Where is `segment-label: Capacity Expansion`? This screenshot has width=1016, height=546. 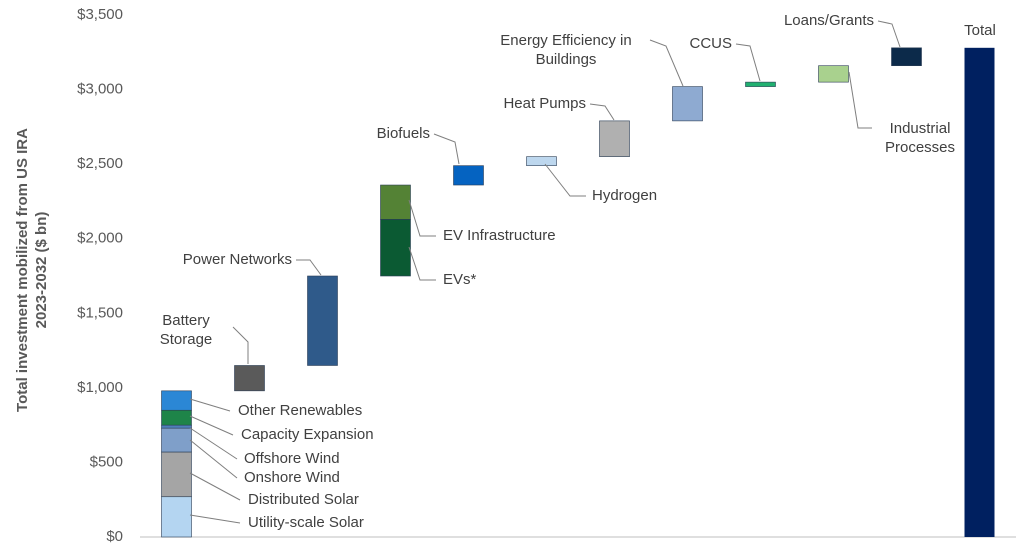 segment-label: Capacity Expansion is located at coordinates (307, 434).